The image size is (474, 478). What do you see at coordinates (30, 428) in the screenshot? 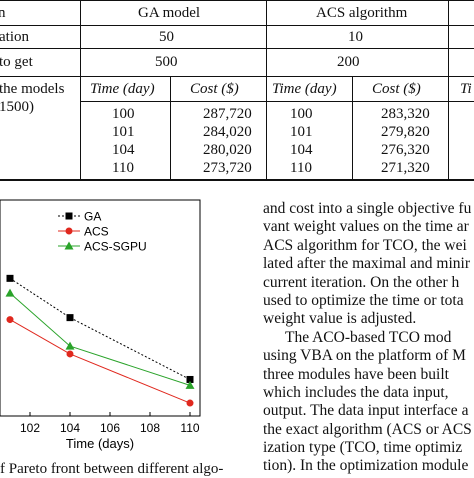
I see `x-tick-label: 102` at bounding box center [30, 428].